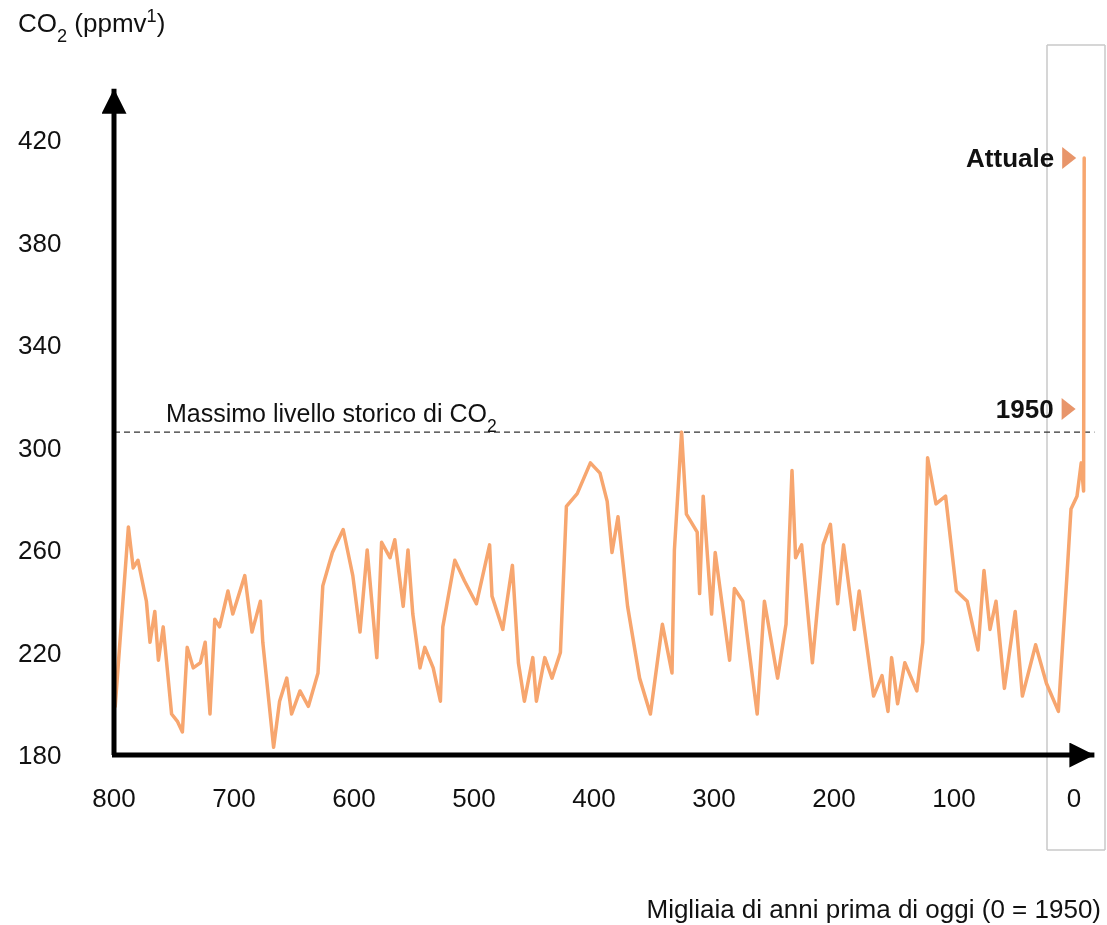 This screenshot has width=1107, height=925. What do you see at coordinates (40, 550) in the screenshot?
I see `y-tick-label: 260` at bounding box center [40, 550].